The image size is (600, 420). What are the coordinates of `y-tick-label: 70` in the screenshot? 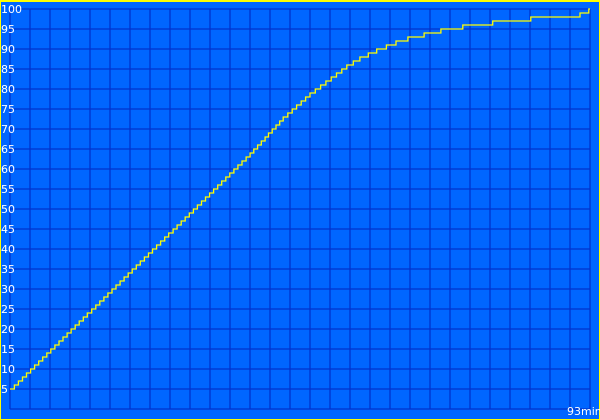 It's located at (8, 129).